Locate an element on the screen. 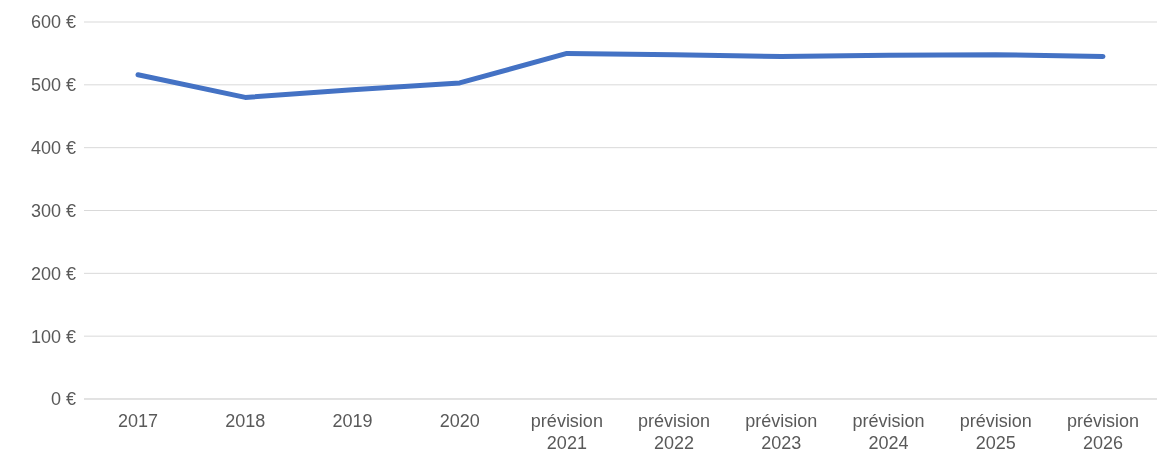 The image size is (1169, 467). x-tick-label: prévision 2023 is located at coordinates (781, 432).